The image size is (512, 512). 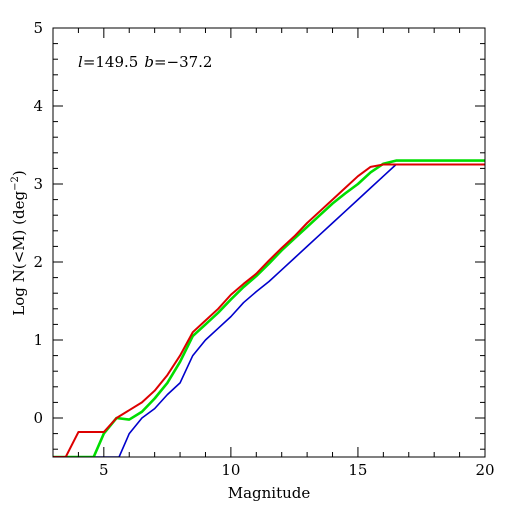 What do you see at coordinates (149, 62) in the screenshot?
I see `annotation-b-symbol: b` at bounding box center [149, 62].